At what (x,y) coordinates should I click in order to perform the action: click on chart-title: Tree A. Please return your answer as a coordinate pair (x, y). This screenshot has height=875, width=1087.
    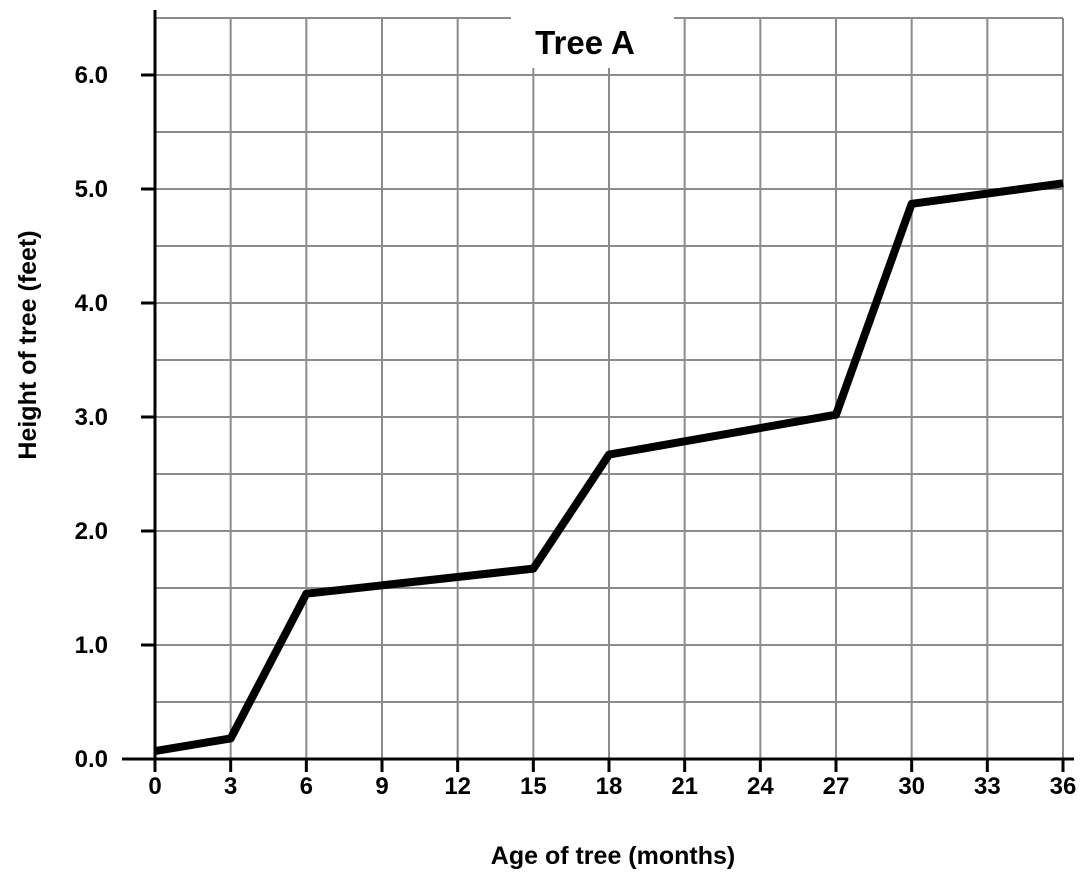
    Looking at the image, I should click on (585, 42).